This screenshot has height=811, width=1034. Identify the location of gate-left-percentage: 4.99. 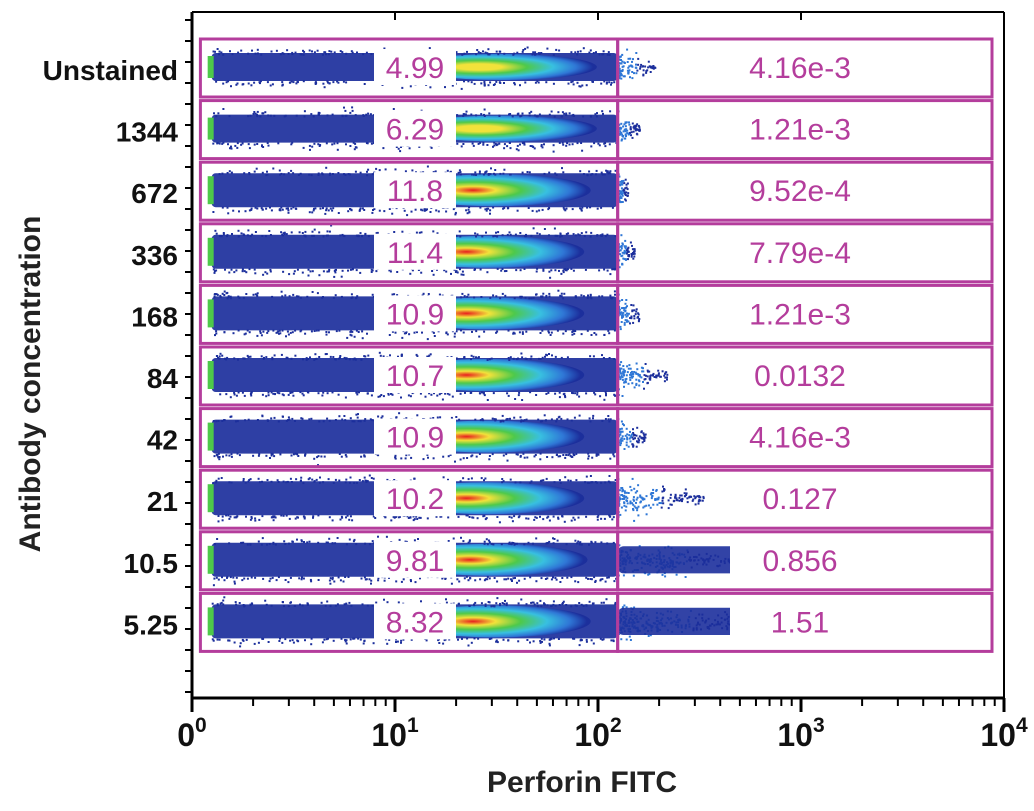
(415, 67).